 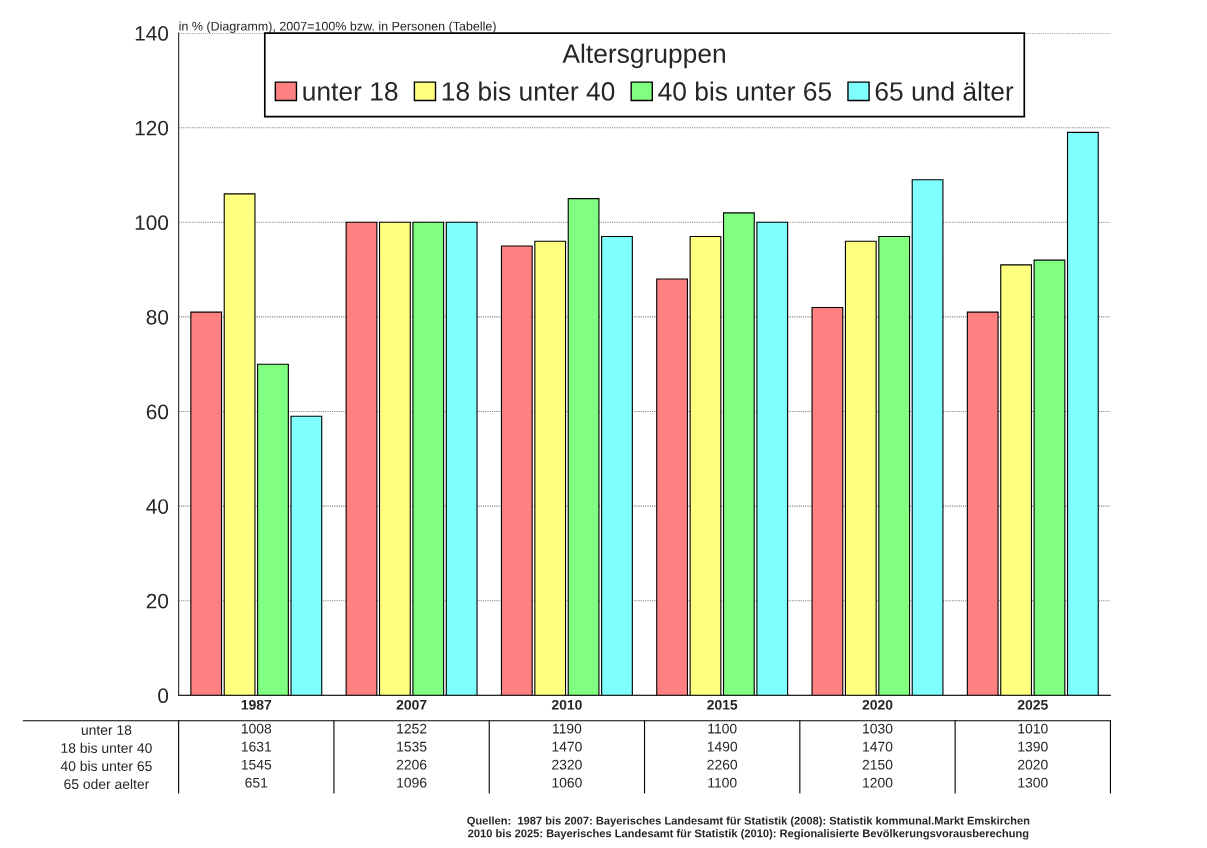 I want to click on data-label: 1096, so click(x=412, y=782).